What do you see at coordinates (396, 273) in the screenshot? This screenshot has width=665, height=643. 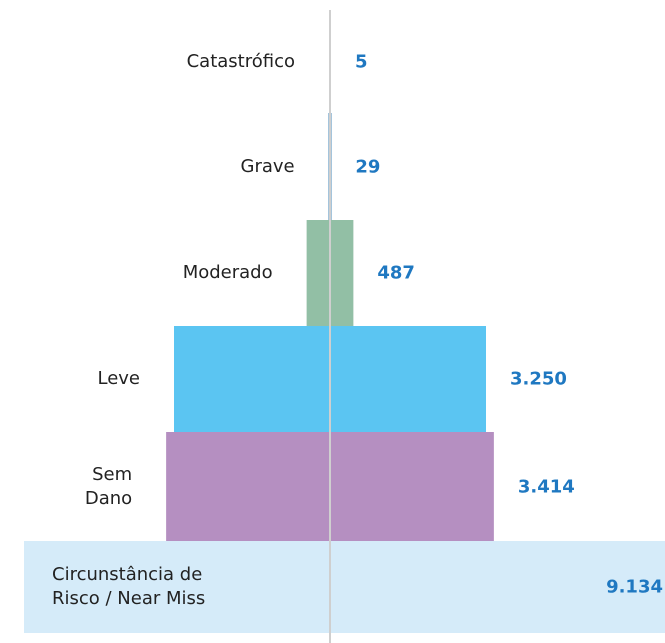 I see `value-label: 487` at bounding box center [396, 273].